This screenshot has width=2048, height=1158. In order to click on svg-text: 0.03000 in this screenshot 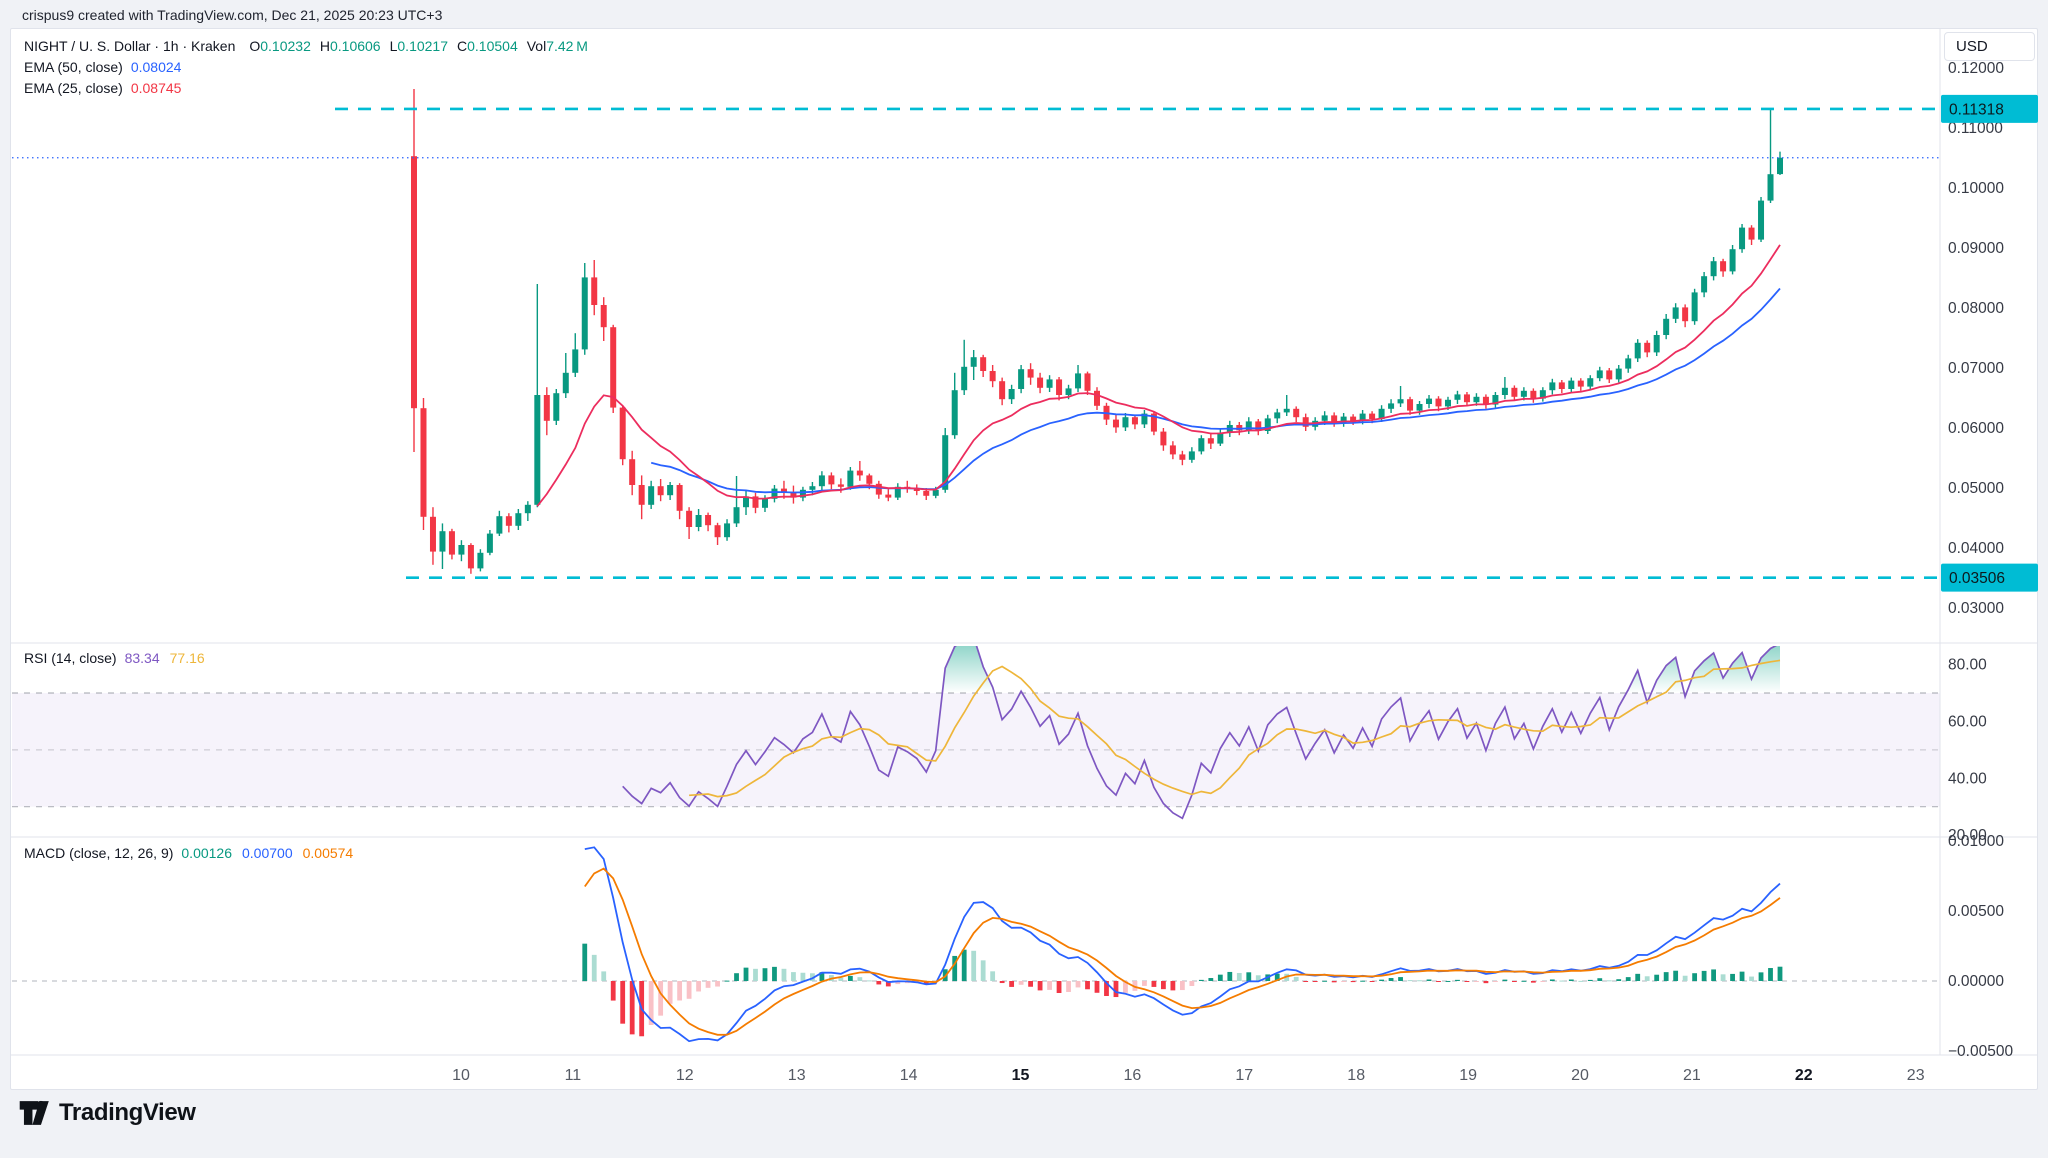, I will do `click(1976, 608)`.